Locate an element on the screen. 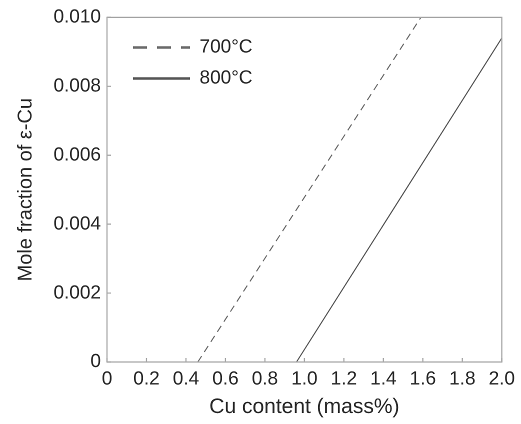 The width and height of the screenshot is (521, 424). y-tick-label: 0 is located at coordinates (95, 361).